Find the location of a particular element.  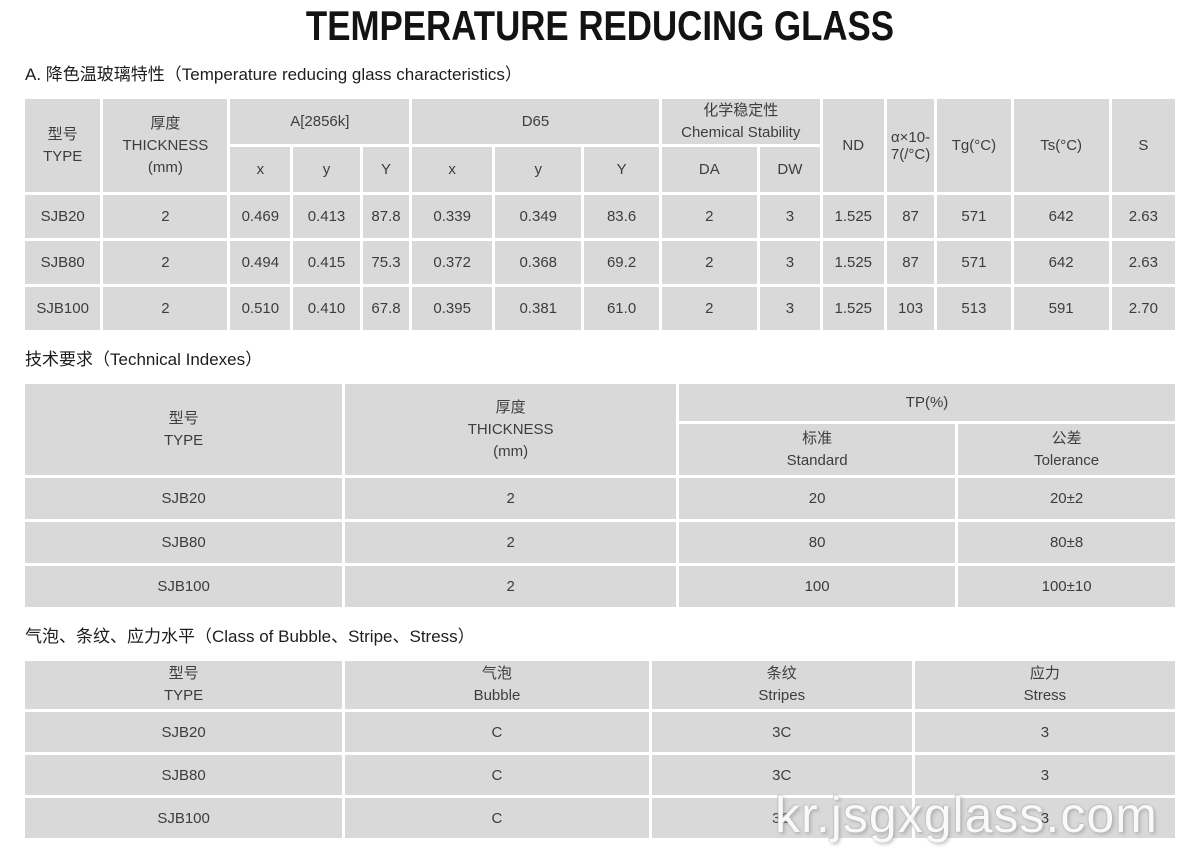

cell-tolerance: 20±2 is located at coordinates (1066, 498).